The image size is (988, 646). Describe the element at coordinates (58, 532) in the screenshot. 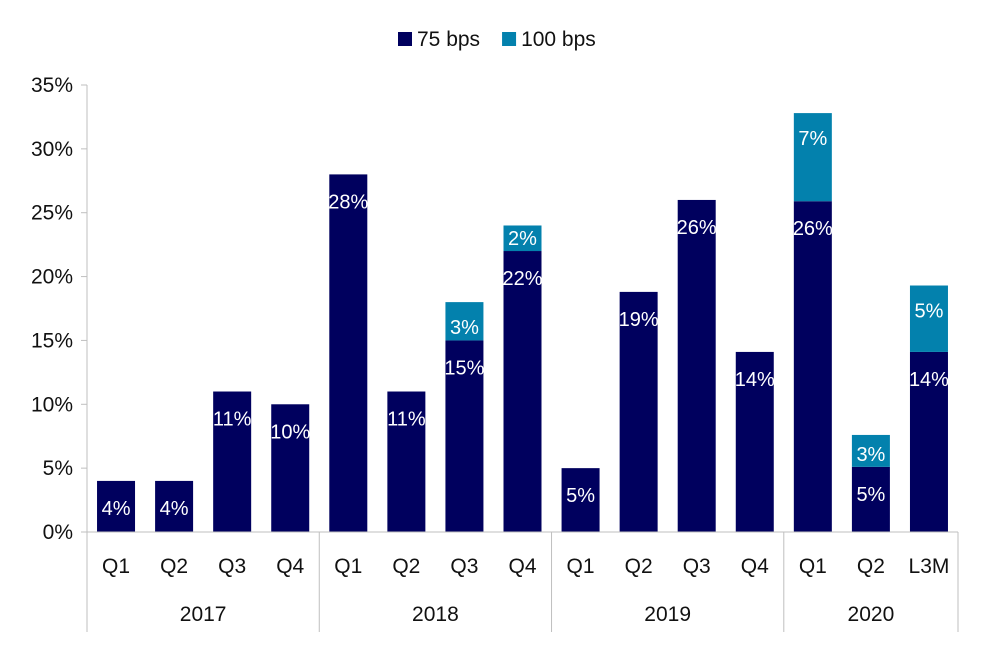

I see `y-tick-label: 0%` at that location.